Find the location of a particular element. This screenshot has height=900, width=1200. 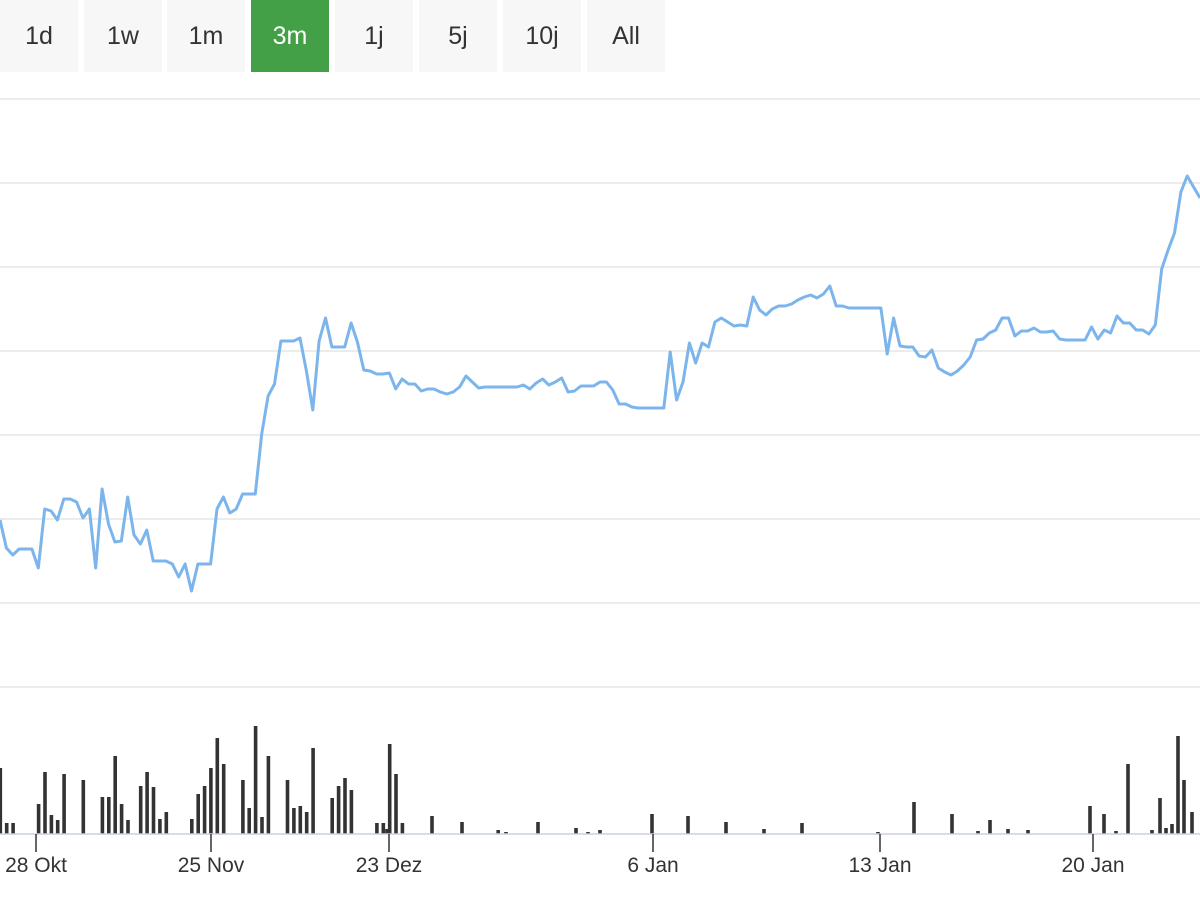

range-button-10j: 10j is located at coordinates (542, 36).